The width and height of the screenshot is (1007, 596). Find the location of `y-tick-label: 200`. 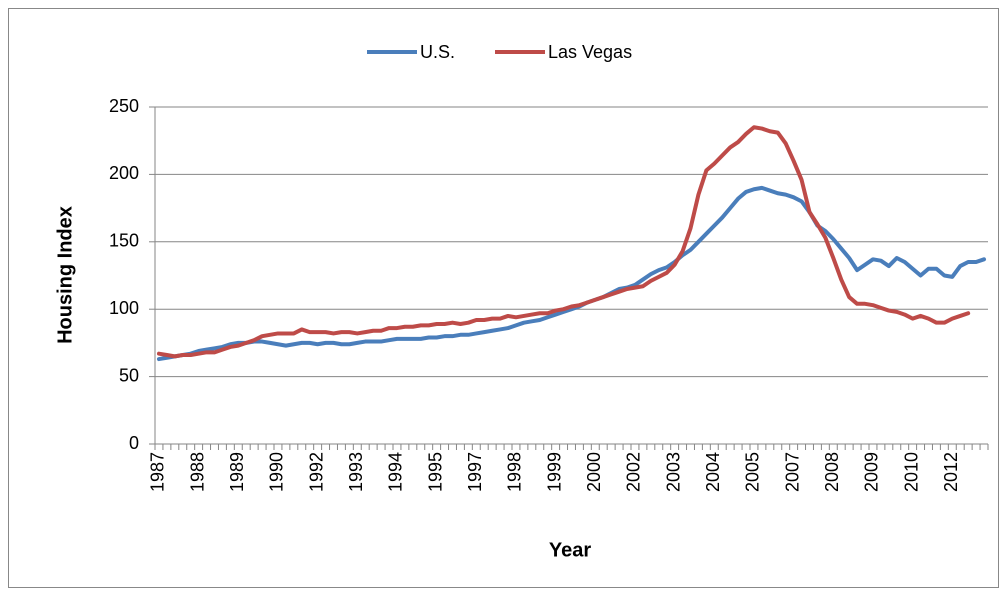

y-tick-label: 200 is located at coordinates (124, 173).